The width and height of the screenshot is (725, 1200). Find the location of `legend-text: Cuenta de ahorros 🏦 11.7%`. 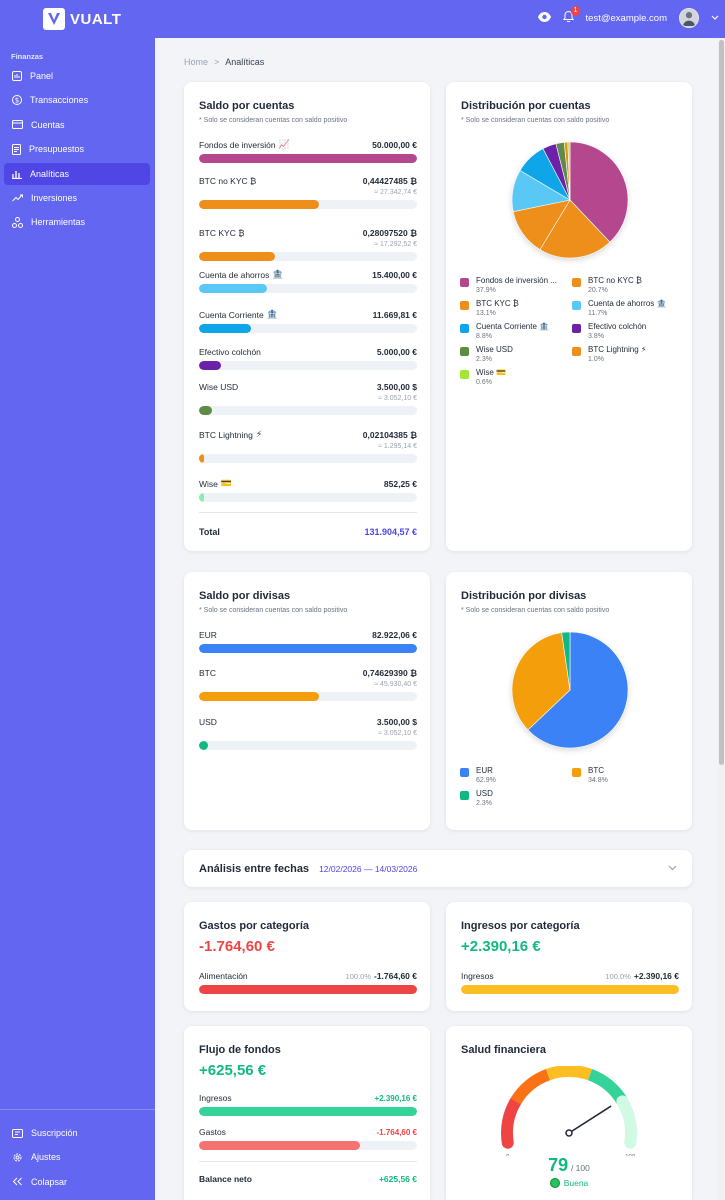

legend-text: Cuenta de ahorros 🏦 11.7% is located at coordinates (627, 308).